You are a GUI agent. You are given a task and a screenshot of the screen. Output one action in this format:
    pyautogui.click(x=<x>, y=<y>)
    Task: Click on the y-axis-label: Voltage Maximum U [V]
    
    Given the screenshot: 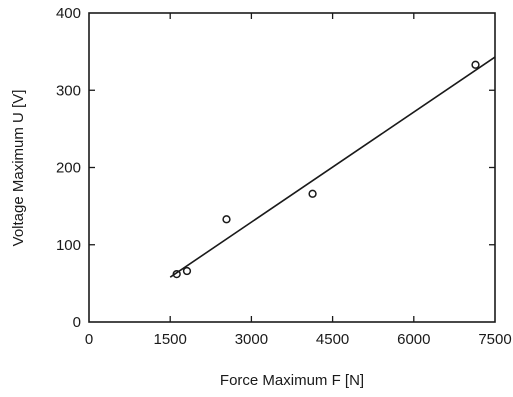 What is the action you would take?
    pyautogui.click(x=18, y=168)
    